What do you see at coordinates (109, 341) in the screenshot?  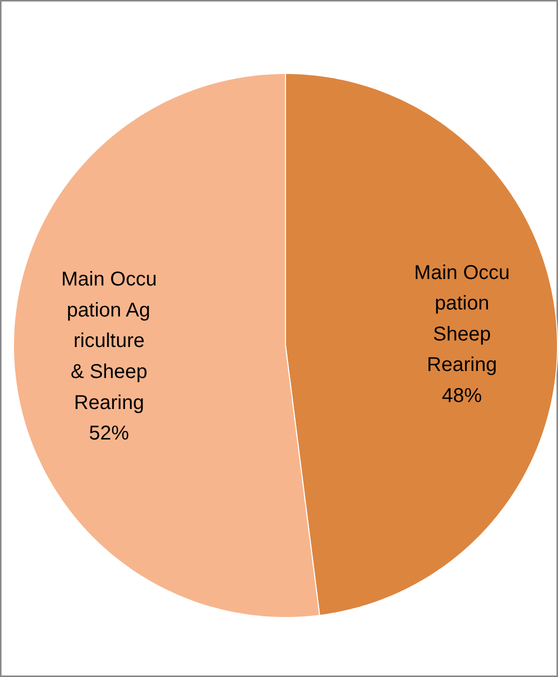 I see `slice-label: Main Occupation Agriculture & Sheep Rearing` at bounding box center [109, 341].